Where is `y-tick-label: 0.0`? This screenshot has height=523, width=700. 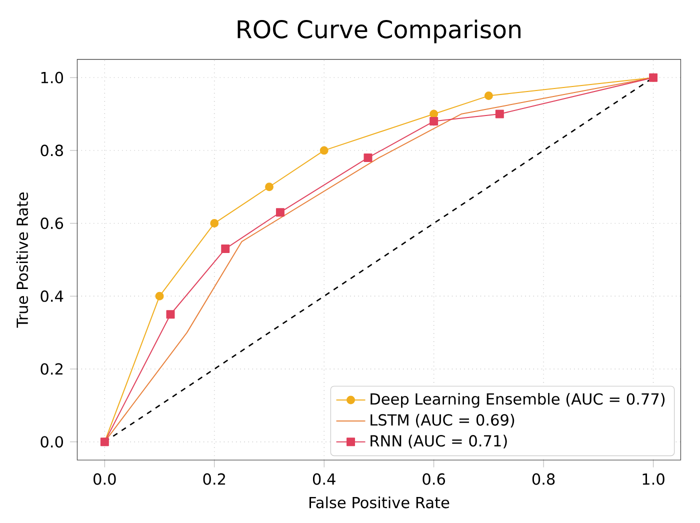 y-tick-label: 0.0 is located at coordinates (51, 442).